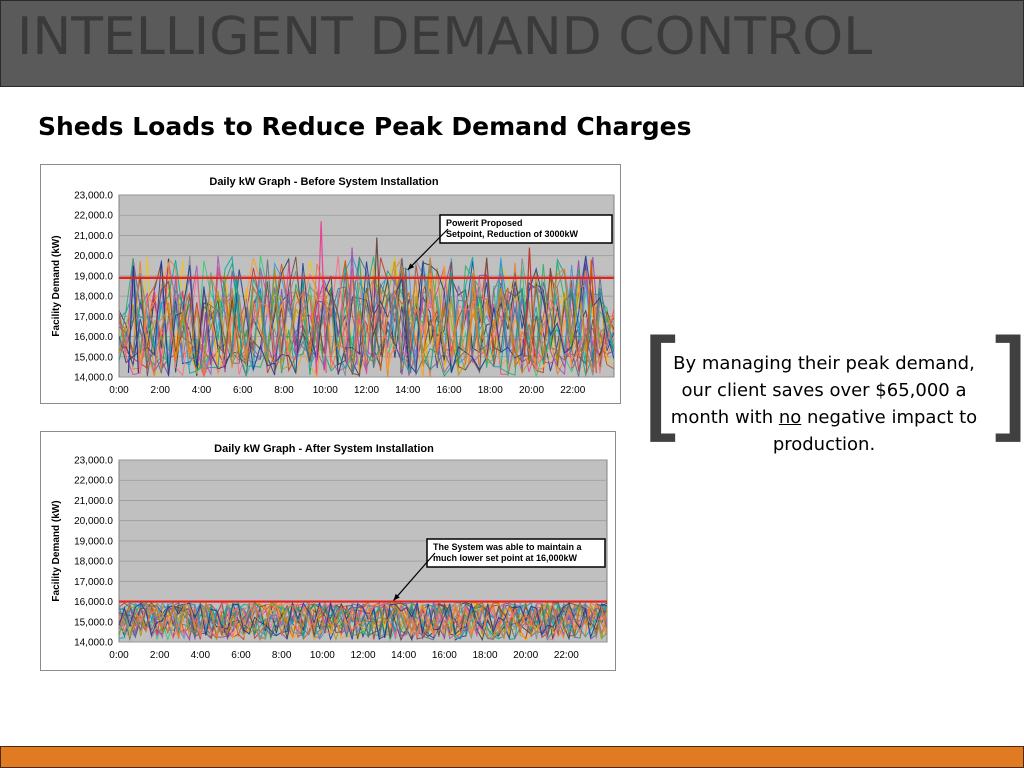 This screenshot has height=768, width=1024. What do you see at coordinates (790, 417) in the screenshot?
I see `savings-text-emphasis: no` at bounding box center [790, 417].